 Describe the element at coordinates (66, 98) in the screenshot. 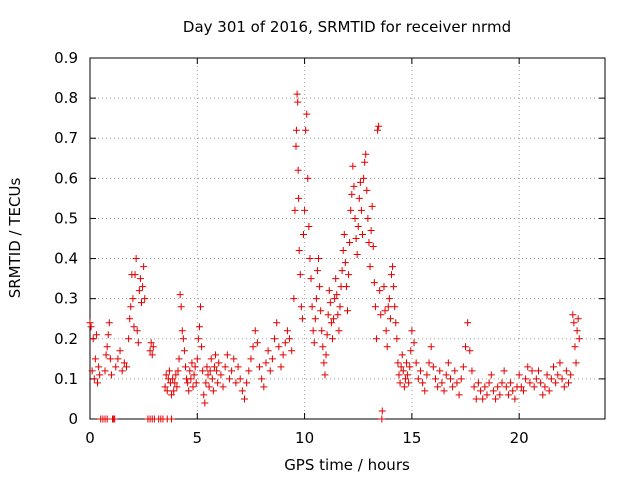

I see `y-tick-label: 0.8` at that location.